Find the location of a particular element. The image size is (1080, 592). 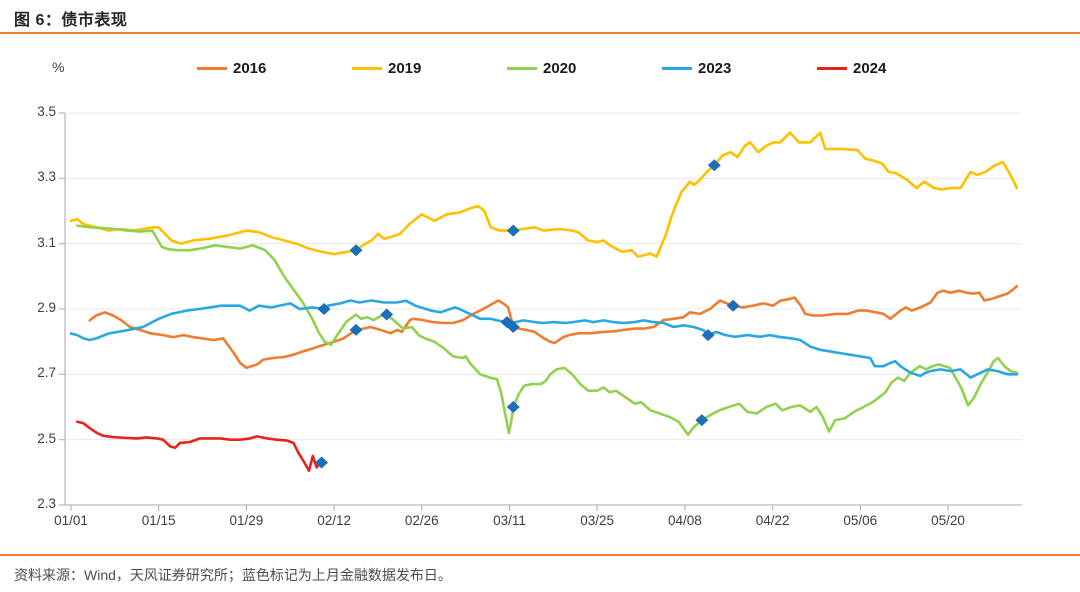

x-tick-label: 05/20 is located at coordinates (948, 520).